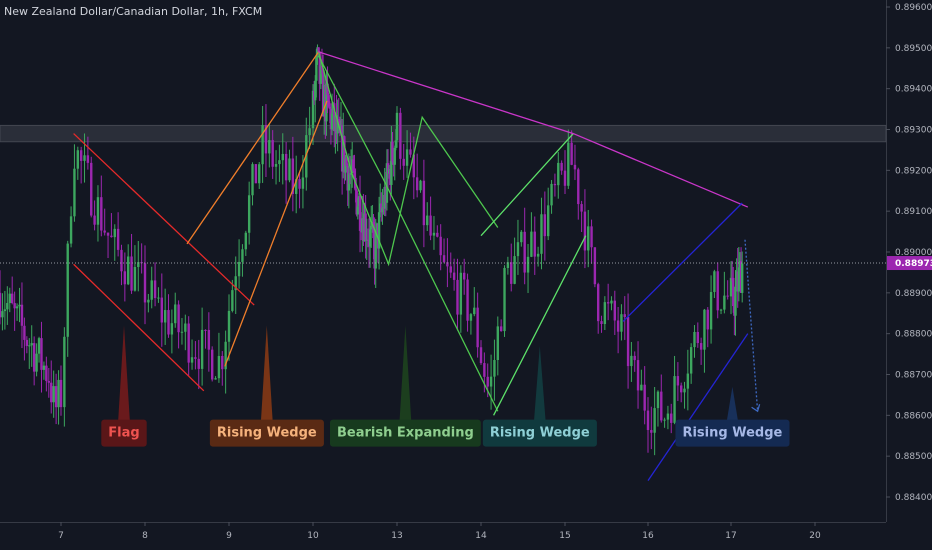  Describe the element at coordinates (266, 374) in the screenshot. I see `rising-wedge-1-arrow` at that location.